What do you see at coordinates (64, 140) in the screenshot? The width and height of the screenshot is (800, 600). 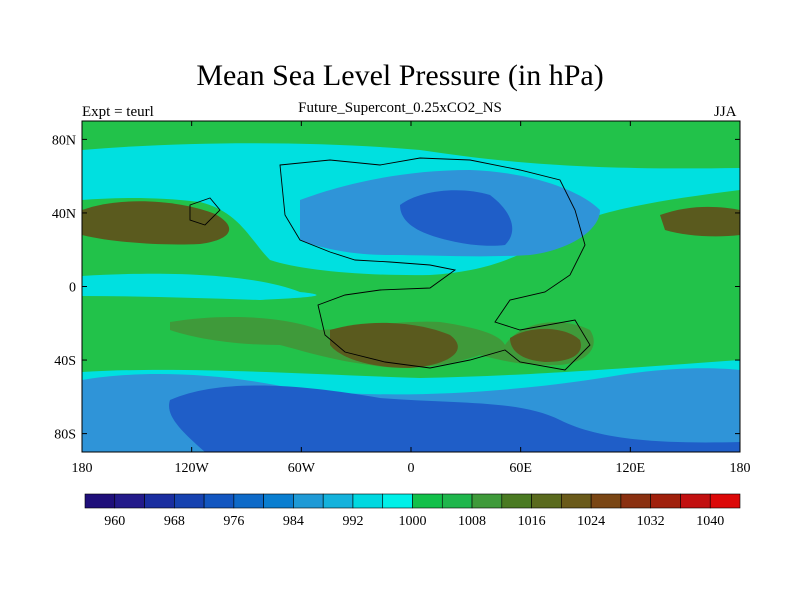 I see `y-tick-label: 80N` at bounding box center [64, 140].